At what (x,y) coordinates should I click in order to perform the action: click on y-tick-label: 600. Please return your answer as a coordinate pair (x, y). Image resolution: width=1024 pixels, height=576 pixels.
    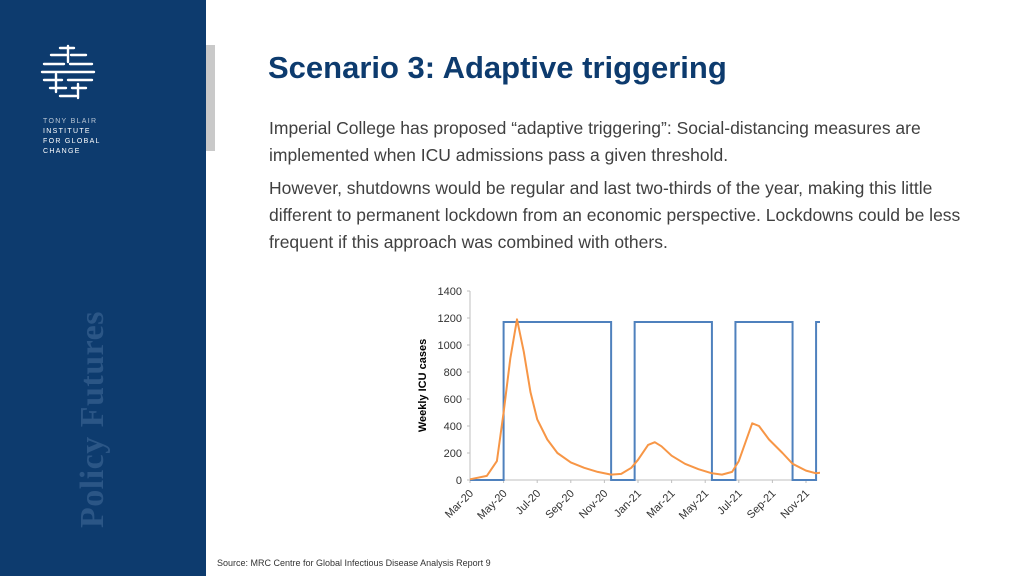
    Looking at the image, I should click on (453, 400).